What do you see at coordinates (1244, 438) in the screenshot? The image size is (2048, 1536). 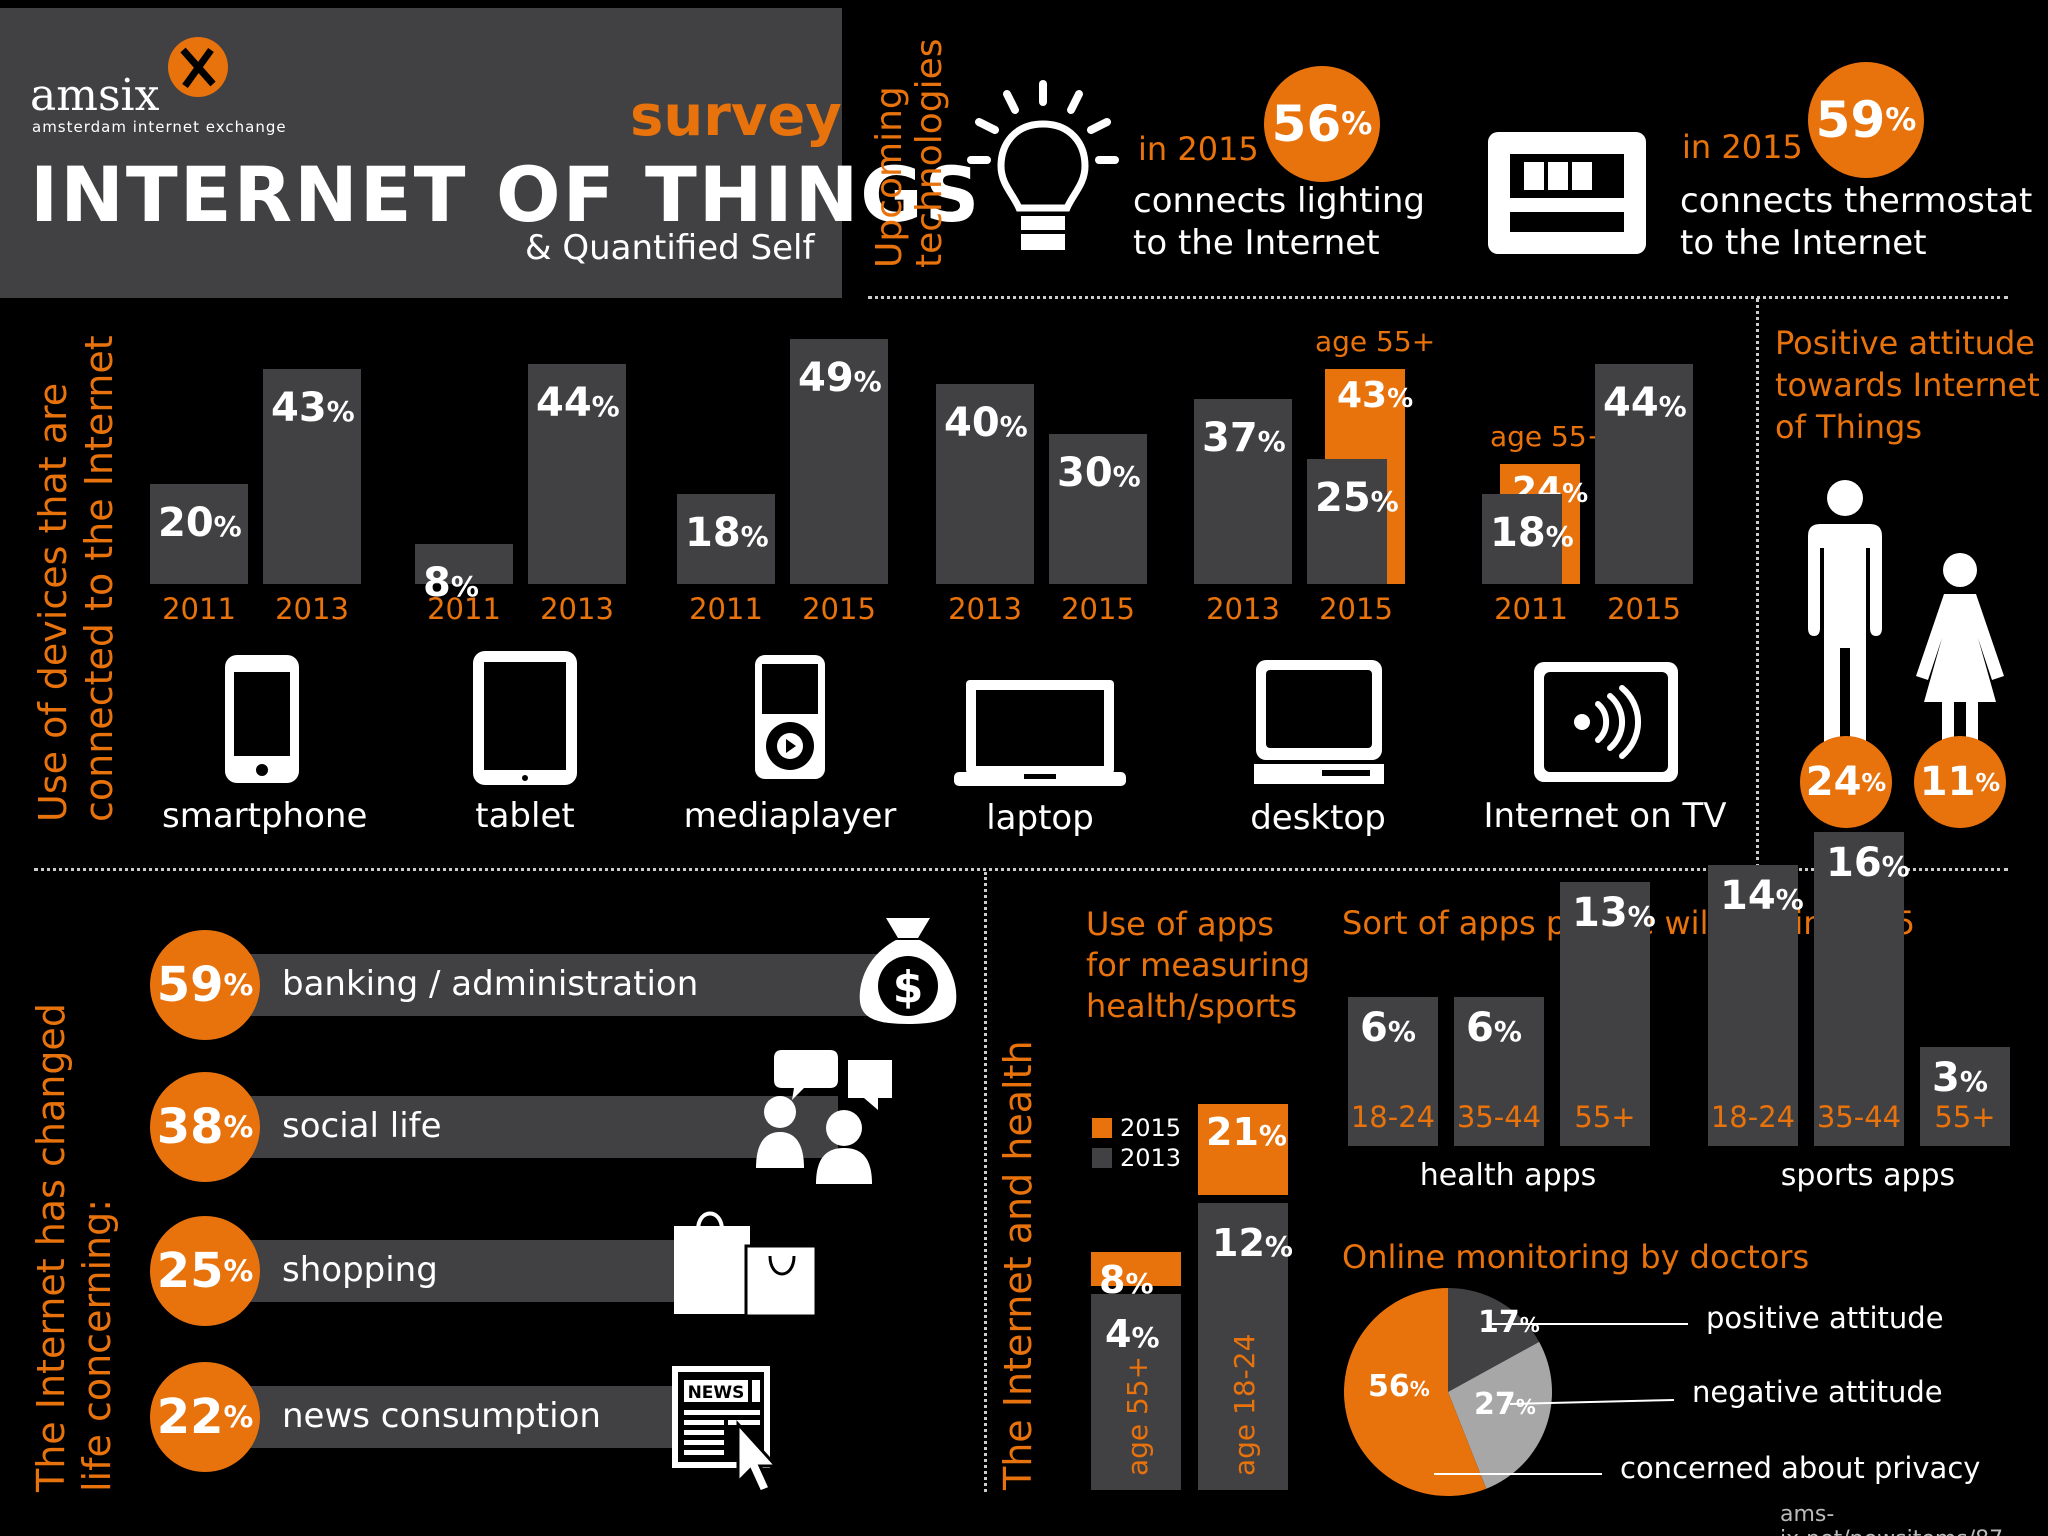 I see `bar-value-label: 37%` at bounding box center [1244, 438].